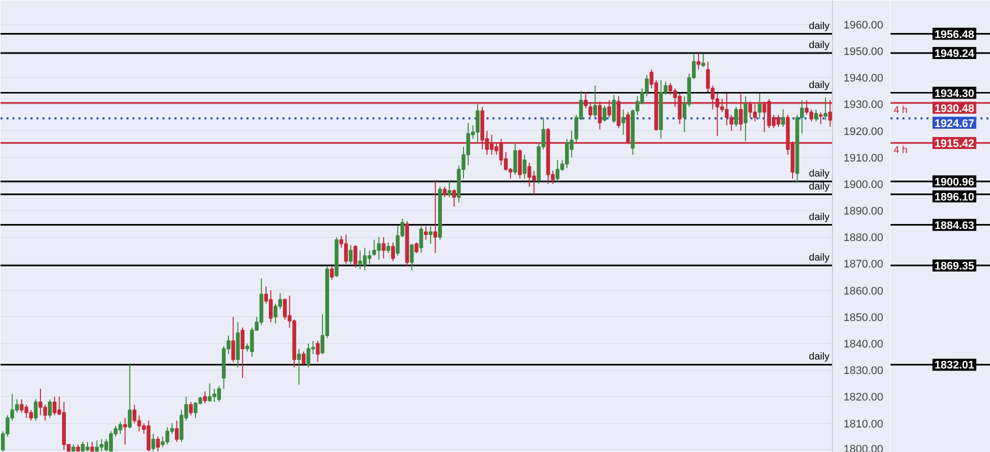 This screenshot has width=990, height=452. Describe the element at coordinates (864, 424) in the screenshot. I see `y-tick-label: 1810.00` at that location.